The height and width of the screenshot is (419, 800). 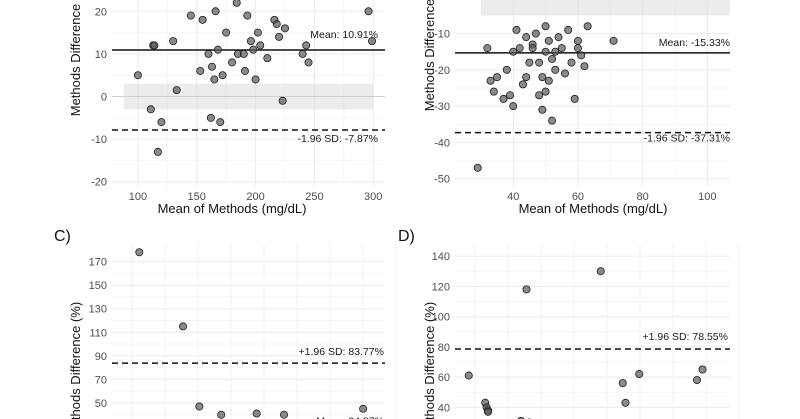 What do you see at coordinates (578, 197) in the screenshot?
I see `x-tick-label: 60` at bounding box center [578, 197].